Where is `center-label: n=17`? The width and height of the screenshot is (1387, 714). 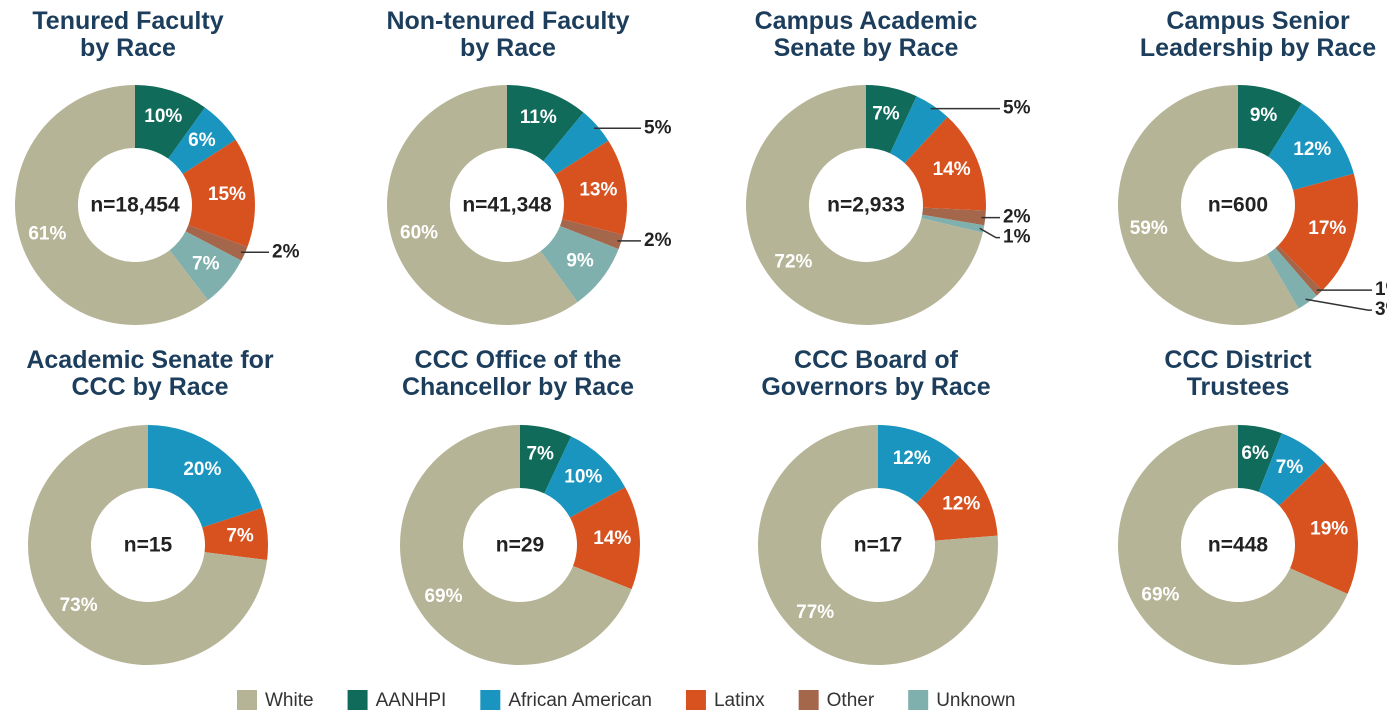 center-label: n=17 is located at coordinates (878, 545).